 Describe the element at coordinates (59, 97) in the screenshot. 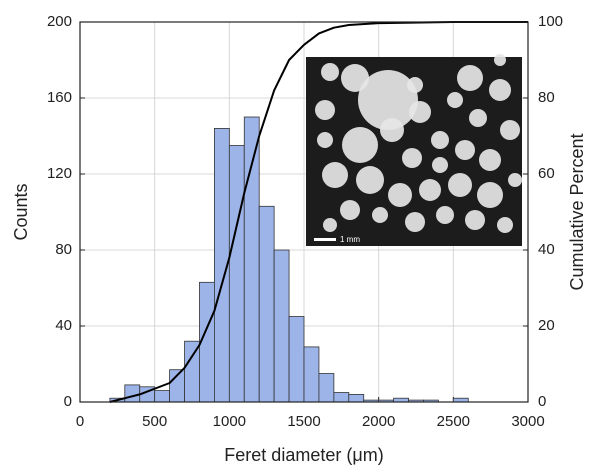

I see `y-tick-label: 160` at that location.